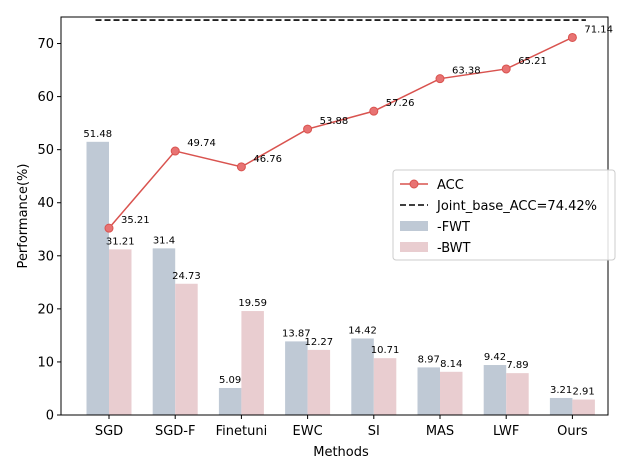  What do you see at coordinates (45, 203) in the screenshot?
I see `y-tick-label: 40` at bounding box center [45, 203].